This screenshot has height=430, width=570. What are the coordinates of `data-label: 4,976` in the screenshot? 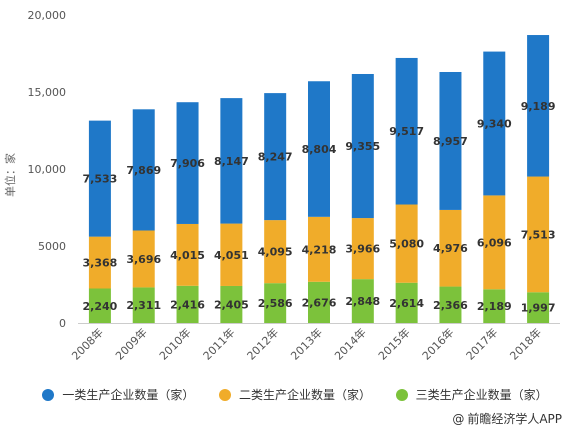 It's located at (450, 248).